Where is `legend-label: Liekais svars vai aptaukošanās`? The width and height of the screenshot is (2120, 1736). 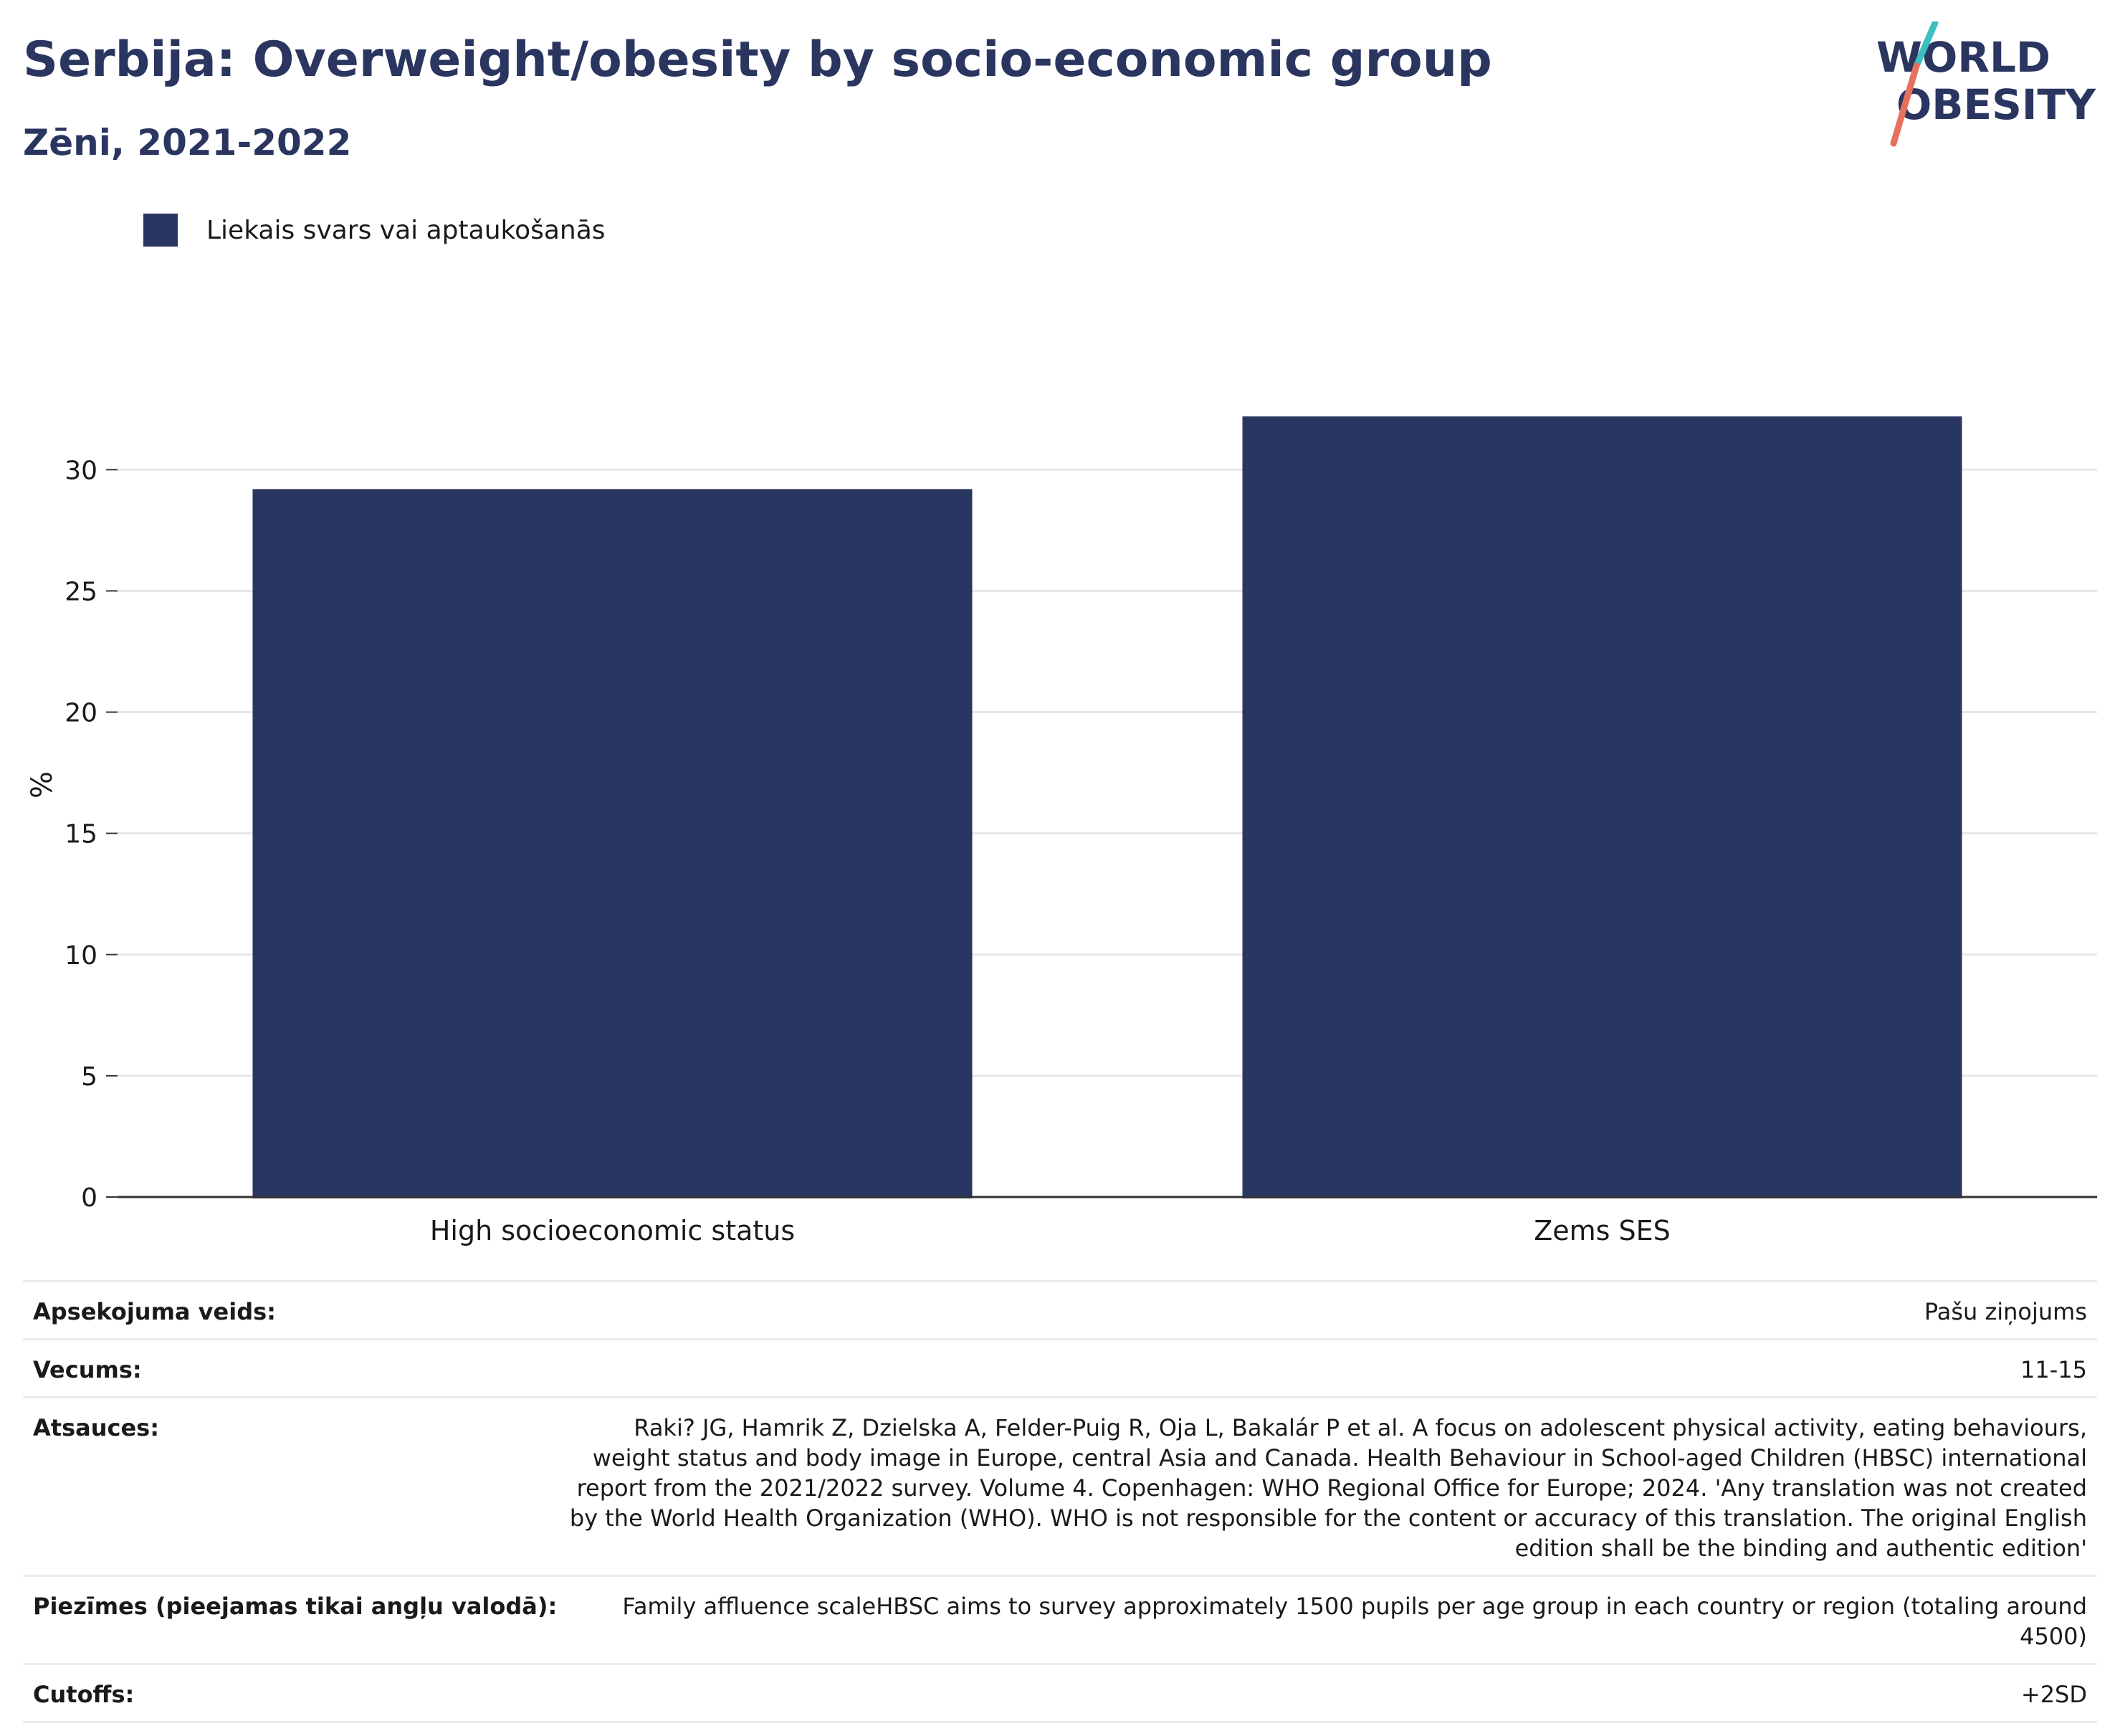
legend-label: Liekais svars vai aptaukošanās is located at coordinates (406, 230).